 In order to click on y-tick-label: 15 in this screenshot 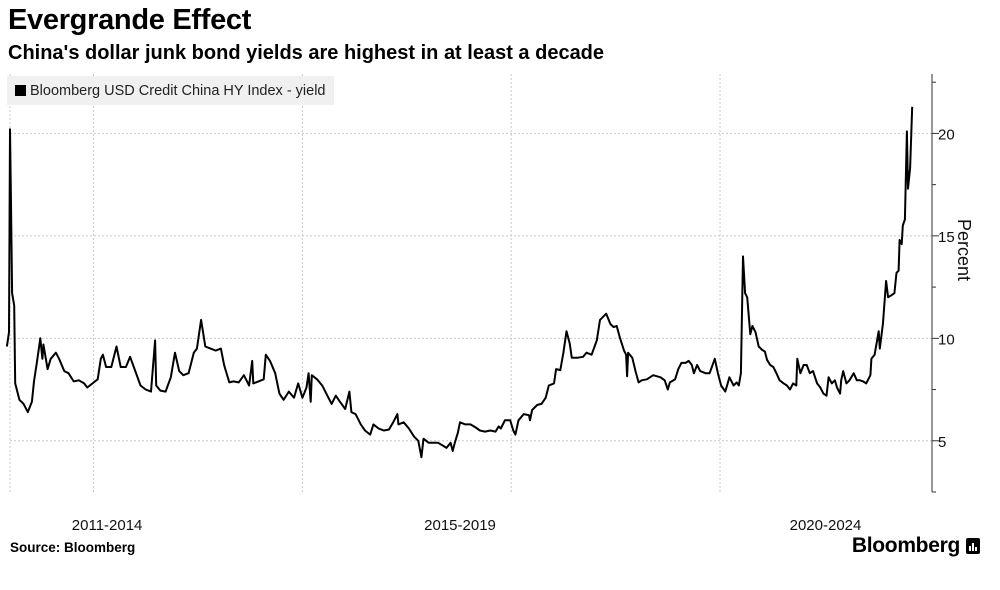, I will do `click(946, 237)`.